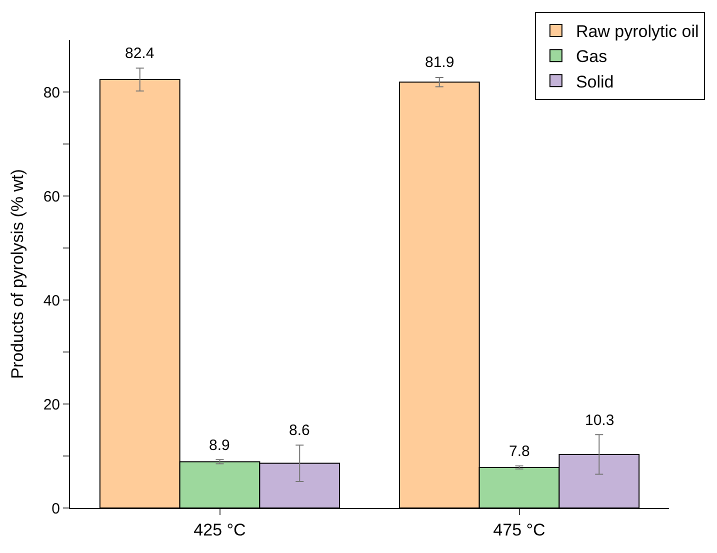 This screenshot has width=717, height=553. Describe the element at coordinates (592, 56) in the screenshot. I see `legend-label: Gas` at that location.